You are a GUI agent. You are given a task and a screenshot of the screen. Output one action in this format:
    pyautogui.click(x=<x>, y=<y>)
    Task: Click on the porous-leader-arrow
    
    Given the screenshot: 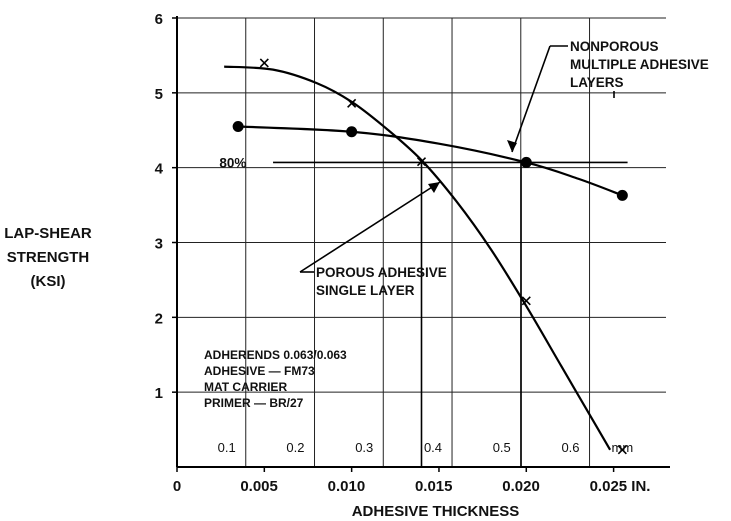 What is the action you would take?
    pyautogui.click(x=370, y=227)
    